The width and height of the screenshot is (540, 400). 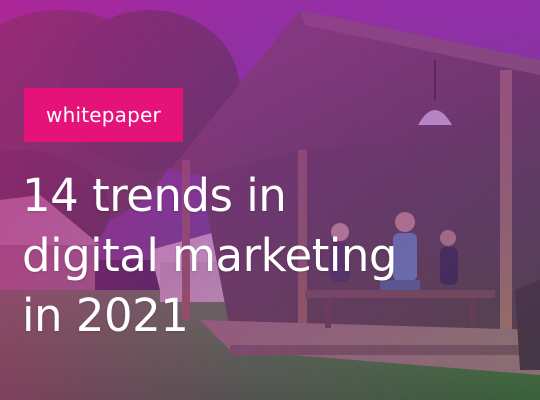 I want to click on headline-line-3: in 2021, so click(x=105, y=315).